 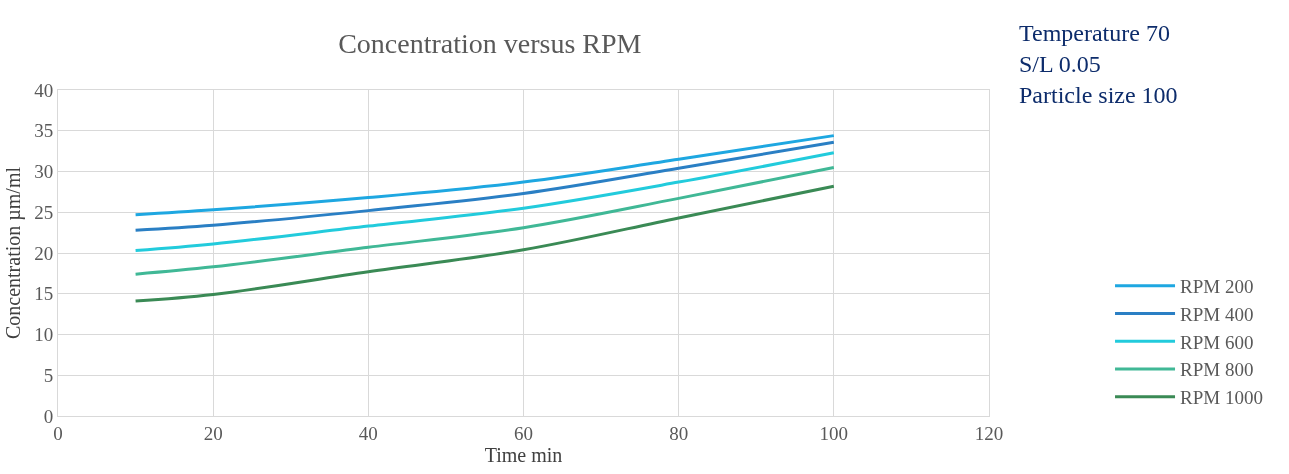 What do you see at coordinates (44, 131) in the screenshot?
I see `y-tick-label: 35` at bounding box center [44, 131].